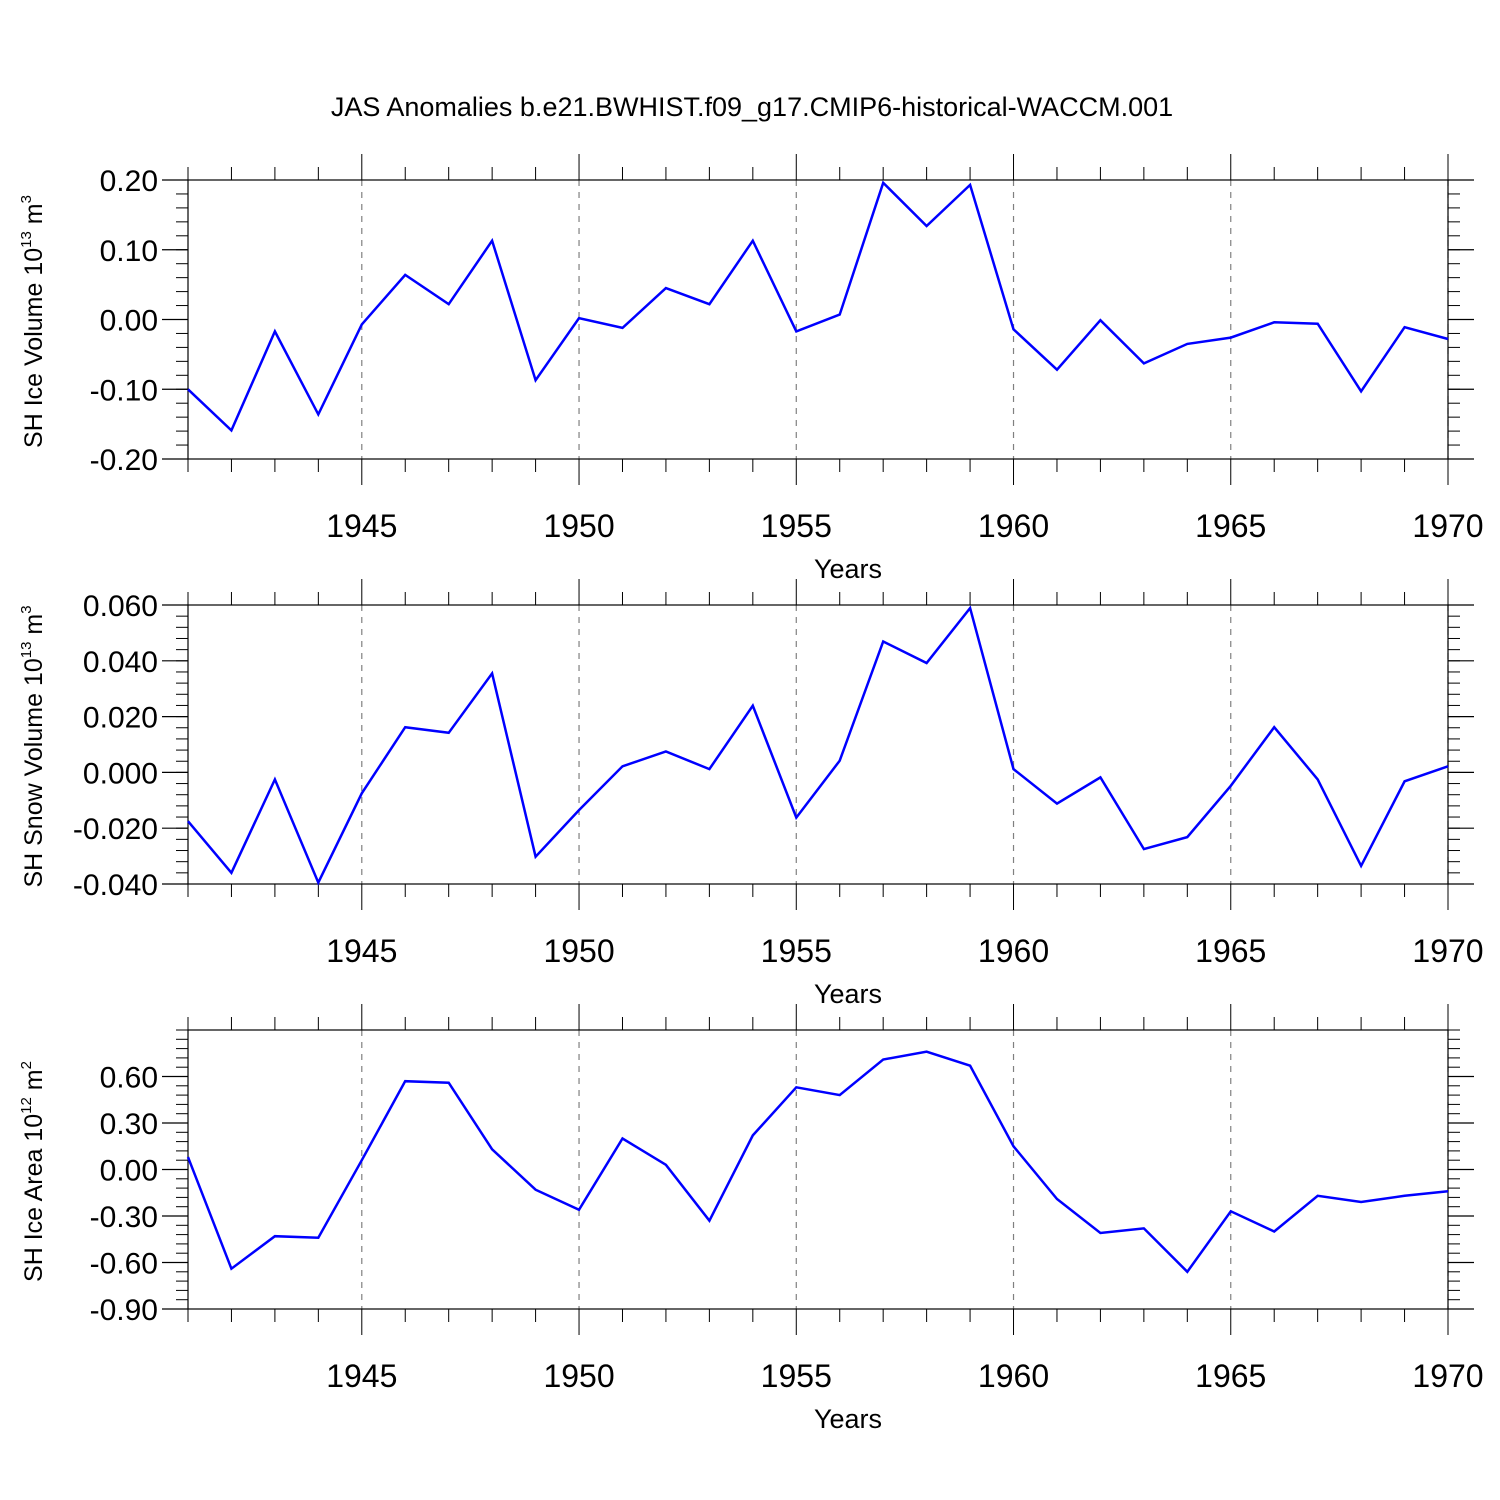  I want to click on y-tick-label: 0.000, so click(120, 773).